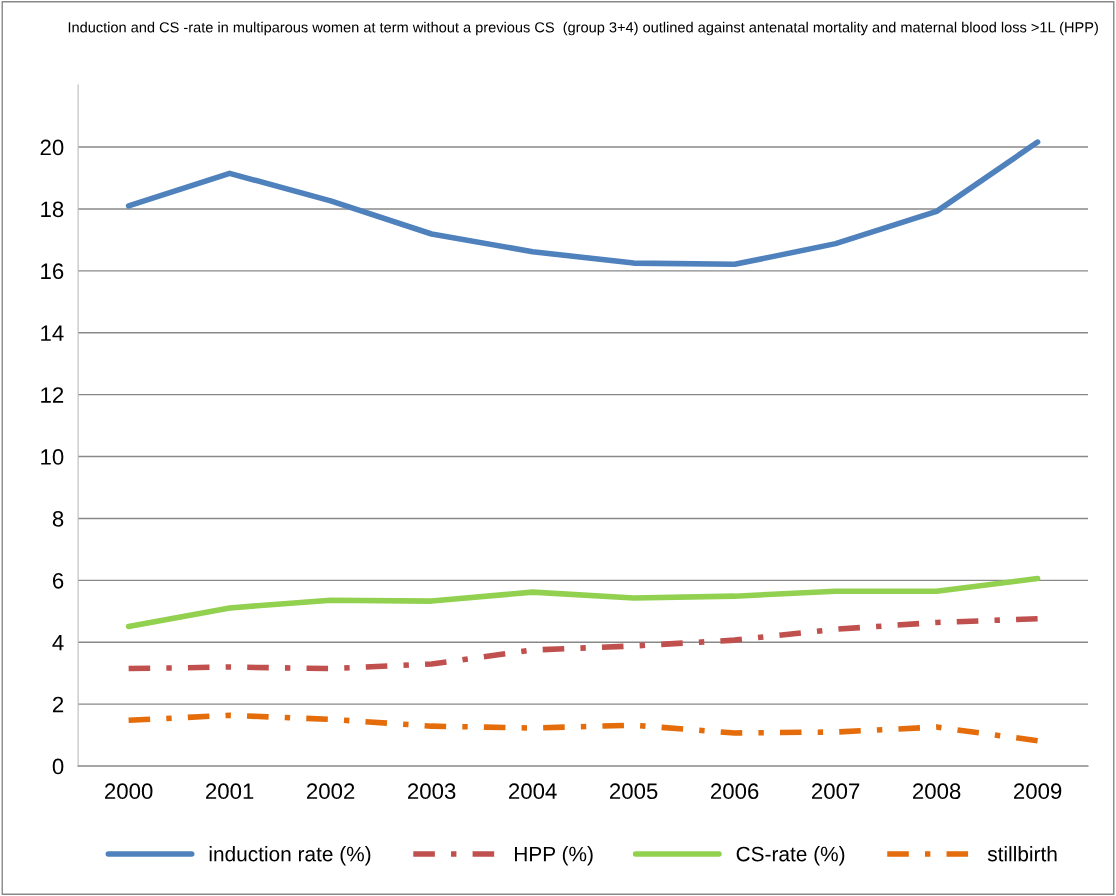 Image resolution: width=1116 pixels, height=896 pixels. I want to click on y-tick-label: 20, so click(52, 147).